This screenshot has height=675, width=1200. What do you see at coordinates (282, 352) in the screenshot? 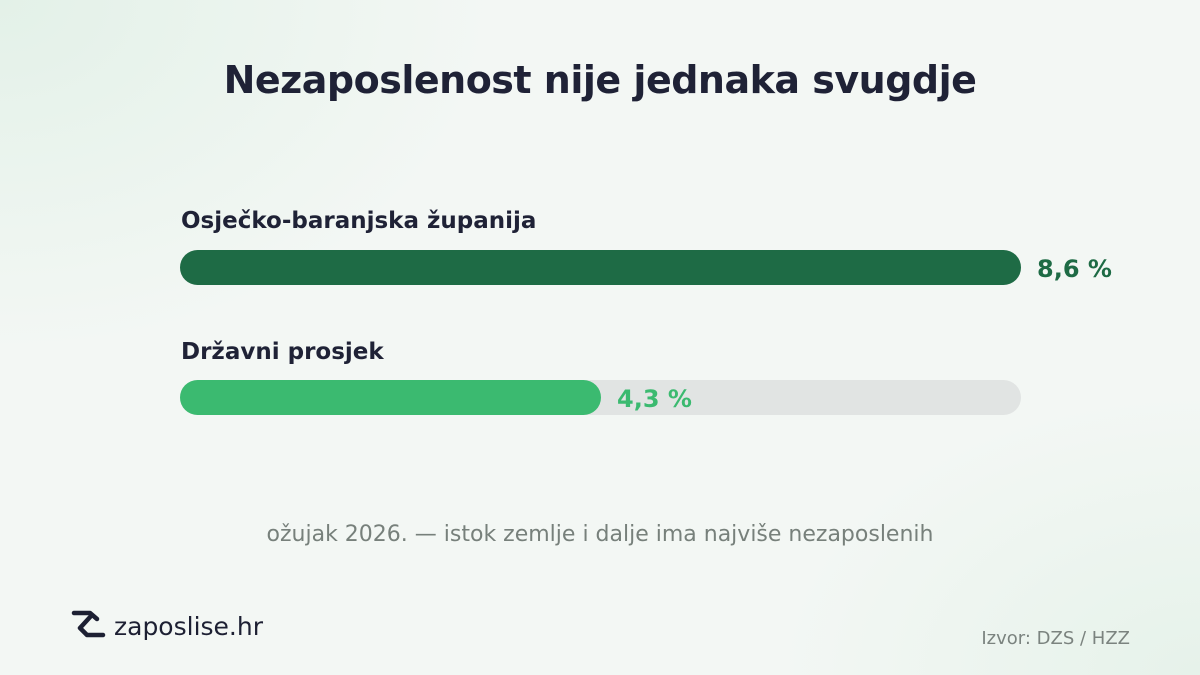
I see `bar-label-national: Državni prosjek` at bounding box center [282, 352].